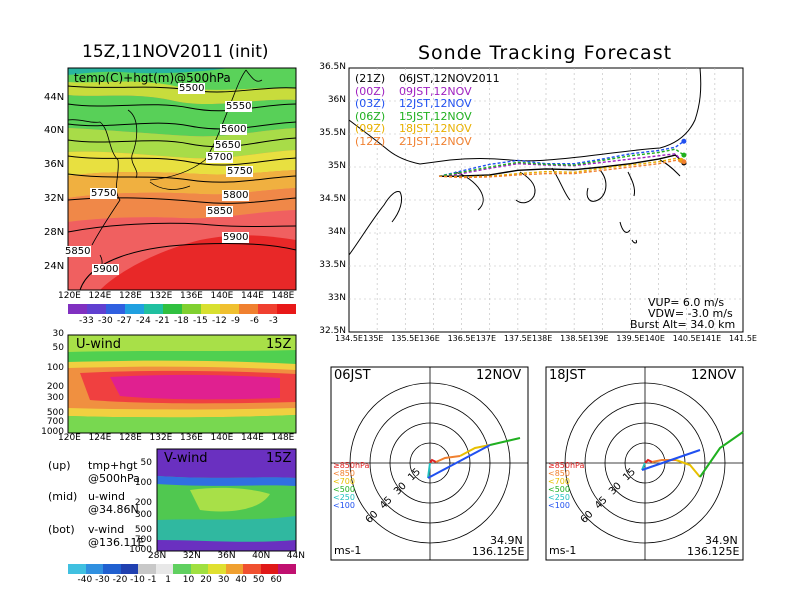 The height and width of the screenshot is (612, 792). What do you see at coordinates (85, 580) in the screenshot?
I see `wind-colorbar-tick: -40` at bounding box center [85, 580].